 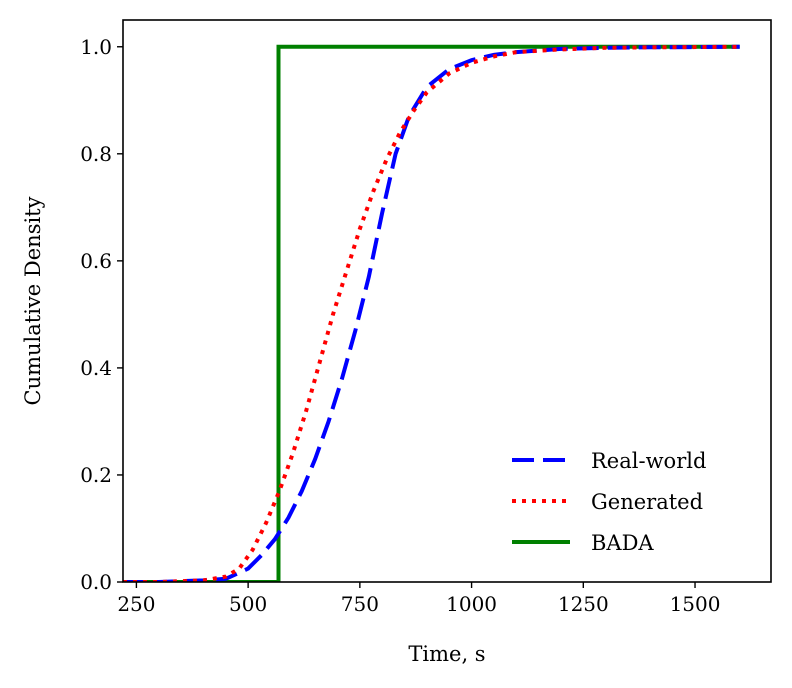 What do you see at coordinates (96, 475) in the screenshot?
I see `y-tick-label: 0.2` at bounding box center [96, 475].